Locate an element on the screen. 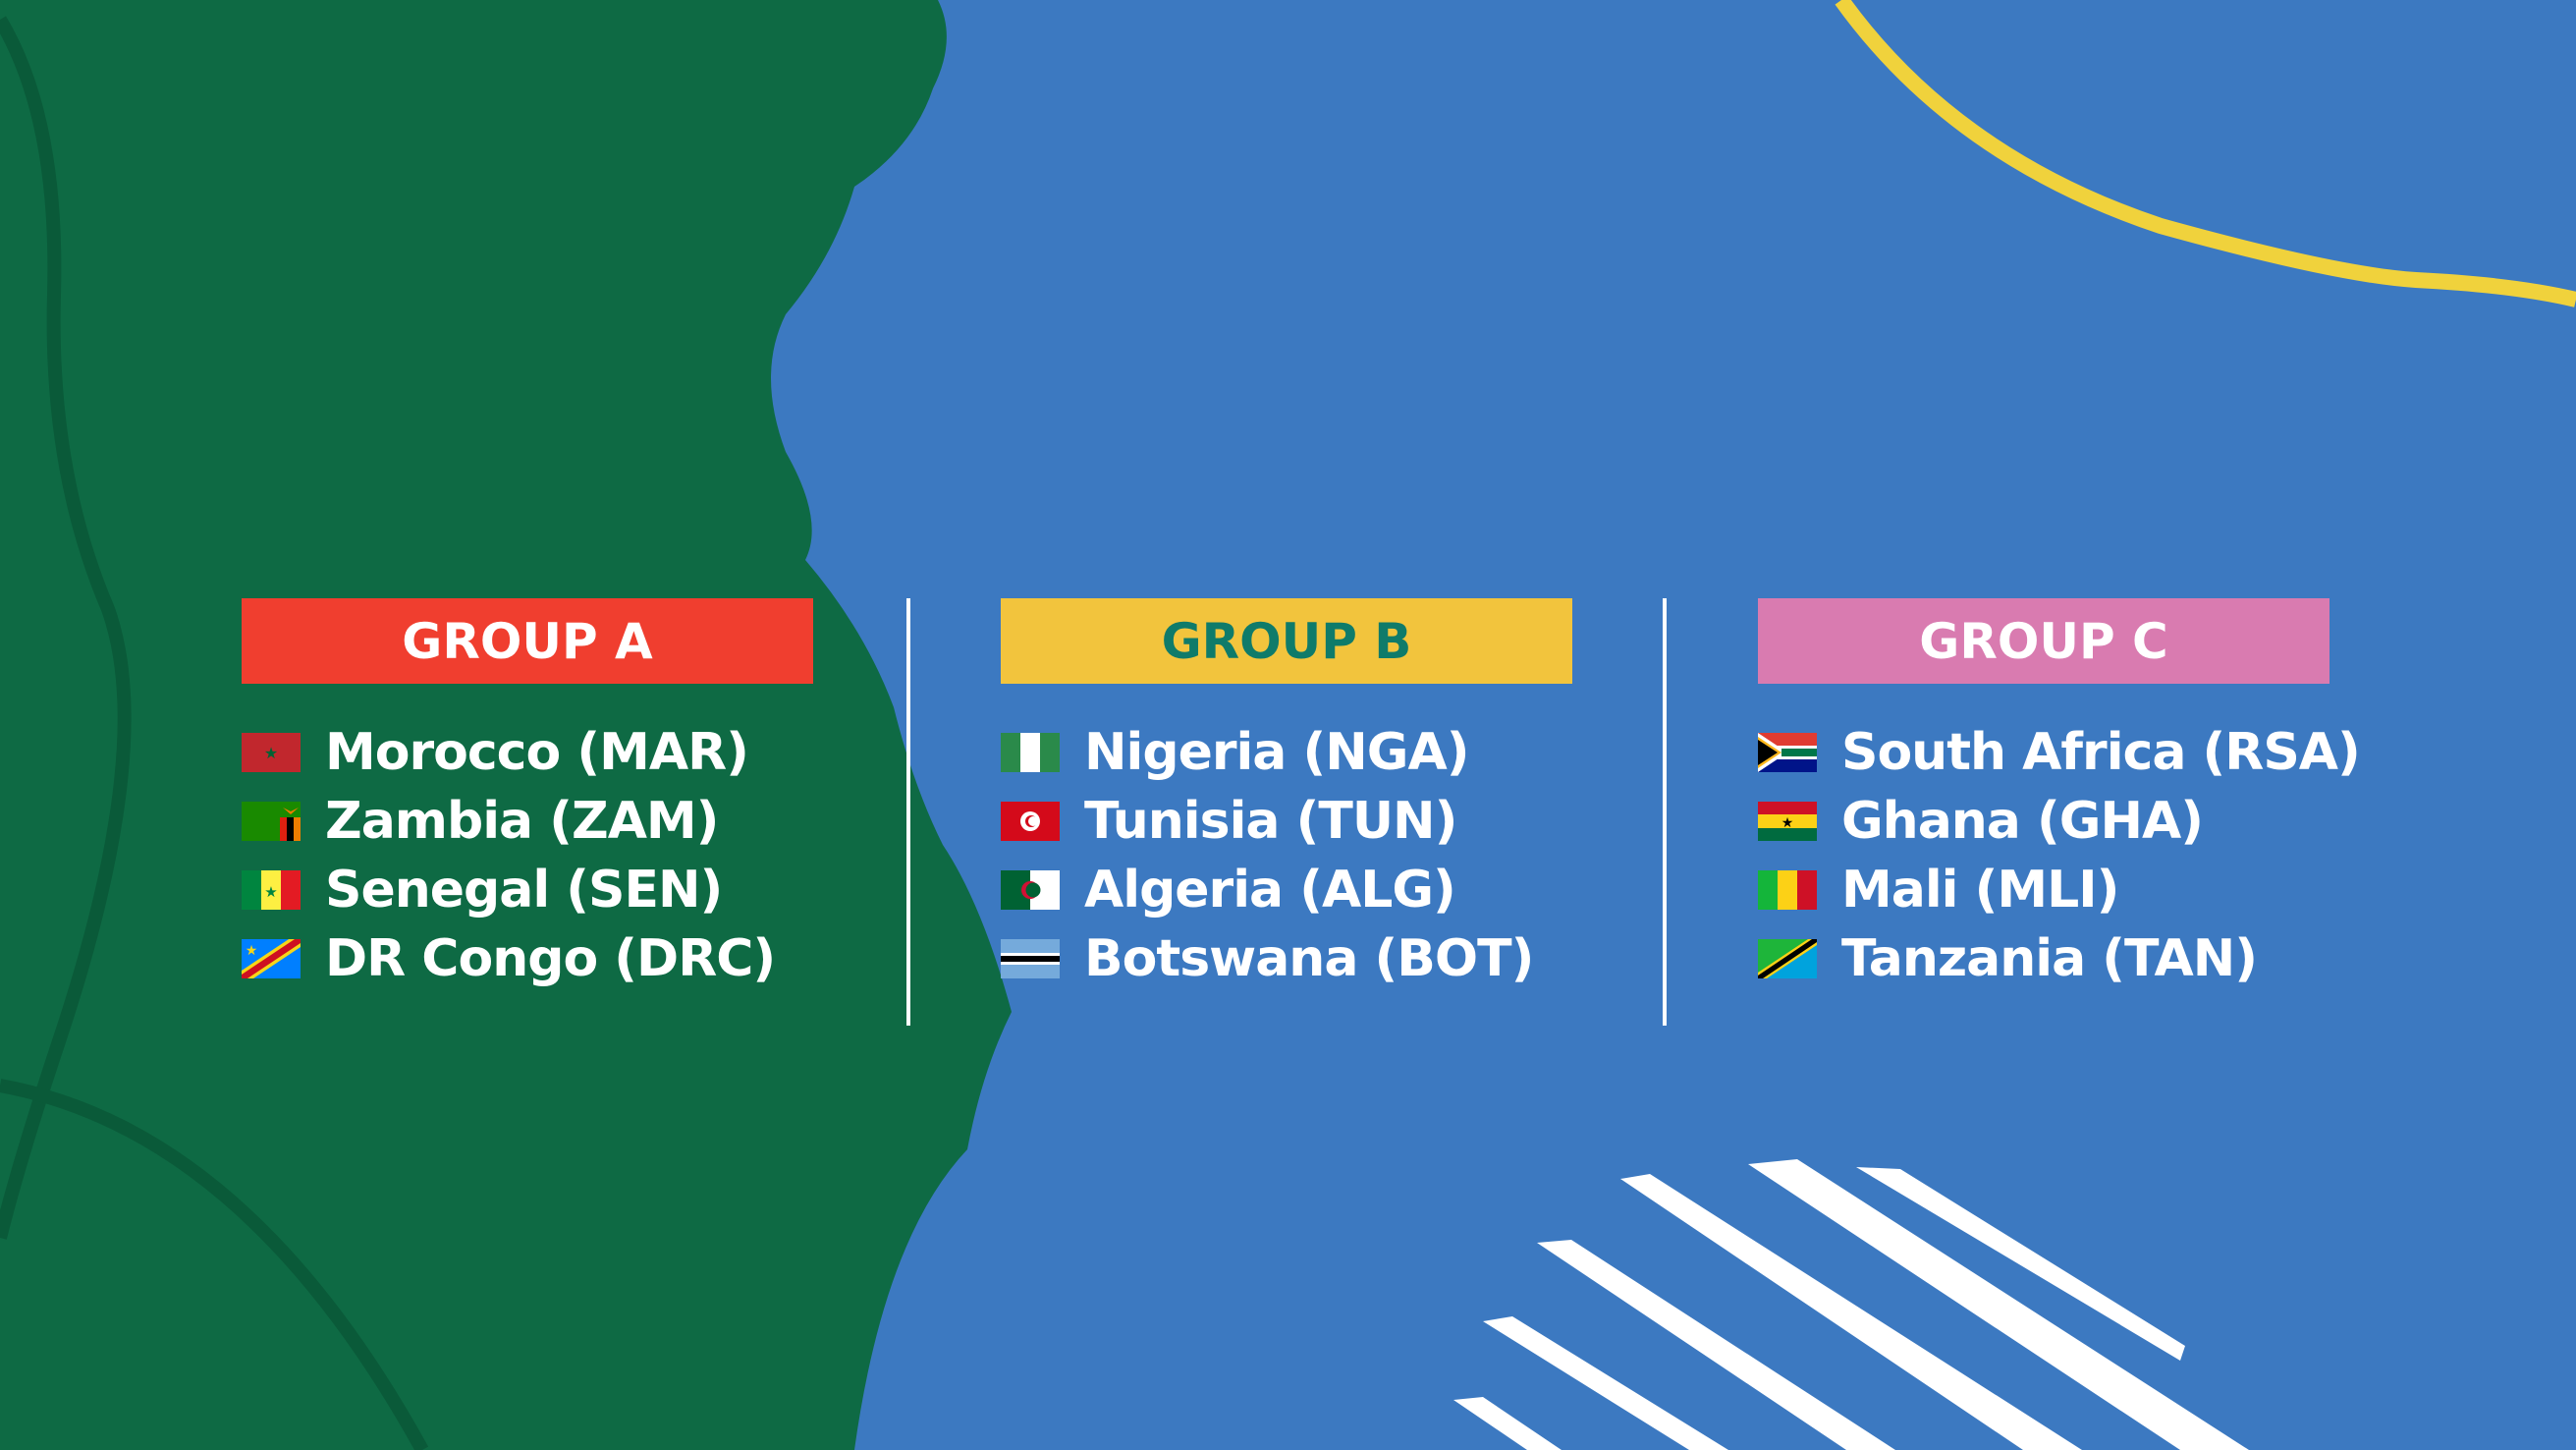 This screenshot has height=1450, width=2576. team-row: ★ Senegal (SEN) is located at coordinates (528, 890).